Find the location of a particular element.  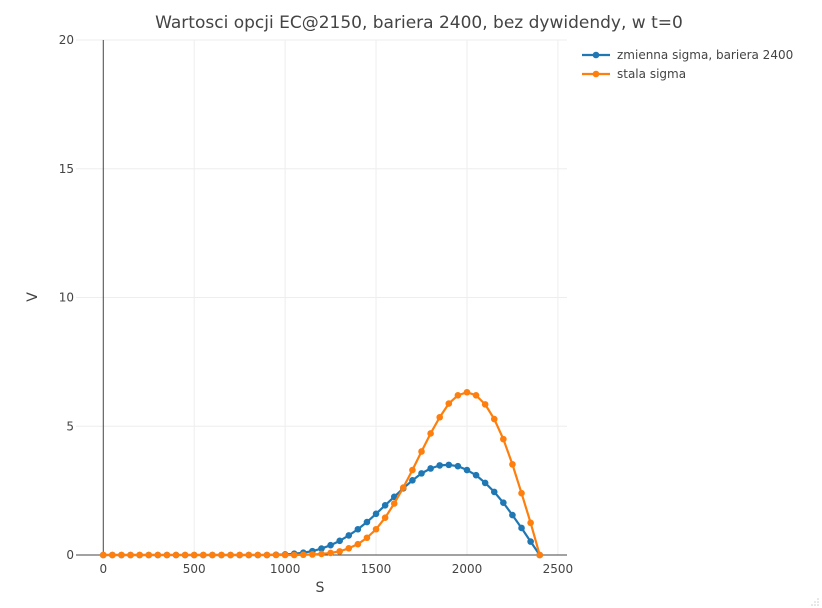

x-axis-title: S is located at coordinates (320, 588).